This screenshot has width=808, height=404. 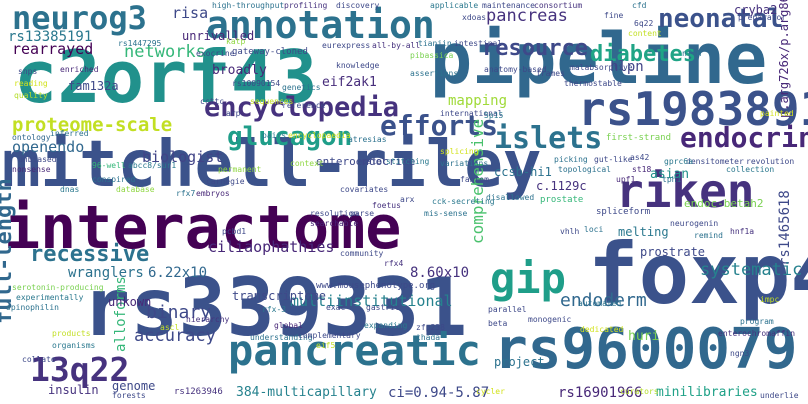 I want to click on word: melting, so click(x=643, y=232).